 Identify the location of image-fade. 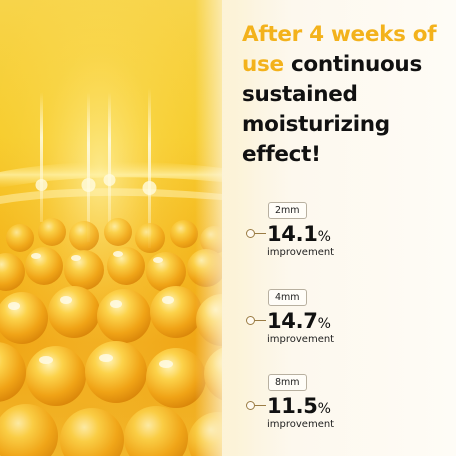
(225, 228).